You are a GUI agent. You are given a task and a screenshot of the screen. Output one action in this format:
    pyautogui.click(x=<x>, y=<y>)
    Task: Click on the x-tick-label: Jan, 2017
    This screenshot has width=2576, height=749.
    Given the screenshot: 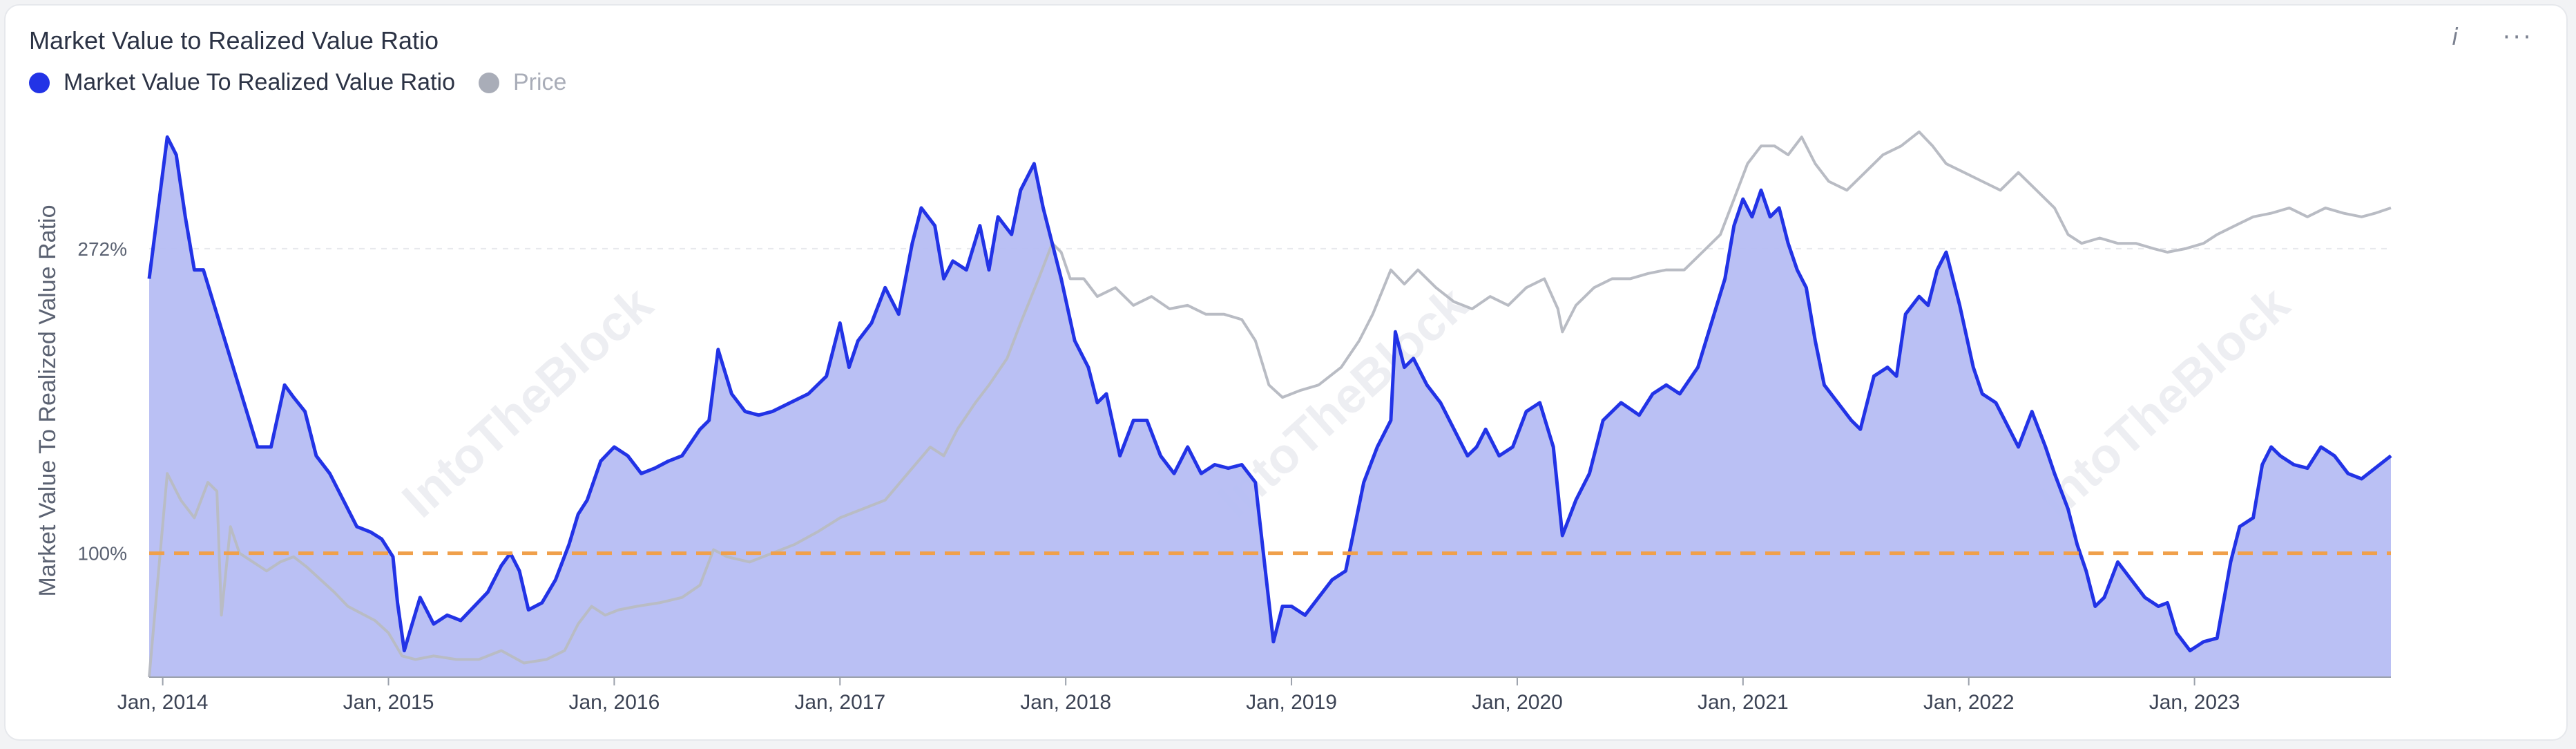 What is the action you would take?
    pyautogui.click(x=839, y=702)
    